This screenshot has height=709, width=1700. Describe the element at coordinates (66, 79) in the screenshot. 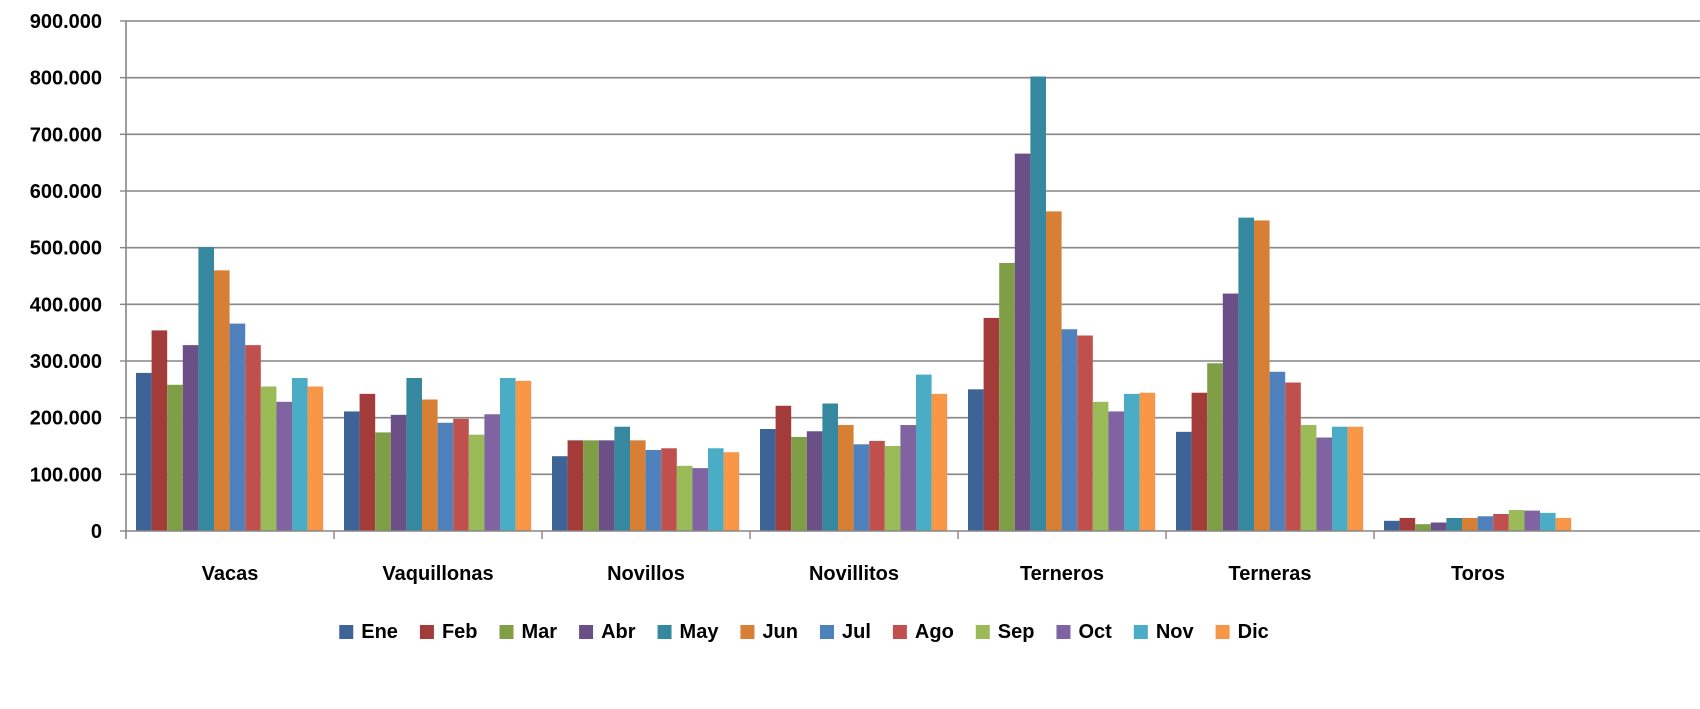

I see `y-tick-label: 800.000` at that location.